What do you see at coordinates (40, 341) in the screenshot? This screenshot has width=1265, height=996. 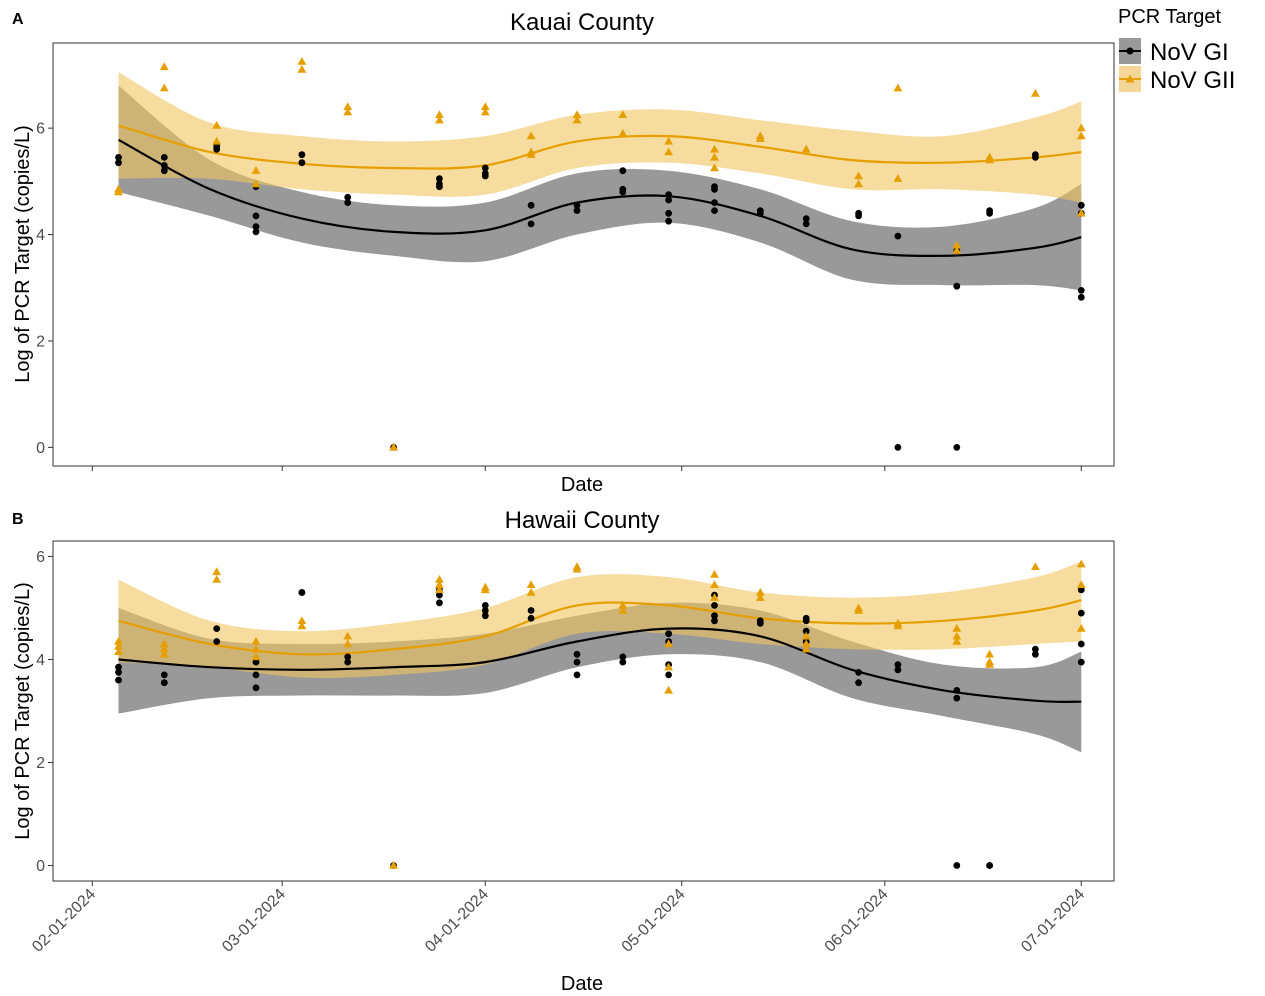 I see `y-tick-label: 2` at bounding box center [40, 341].